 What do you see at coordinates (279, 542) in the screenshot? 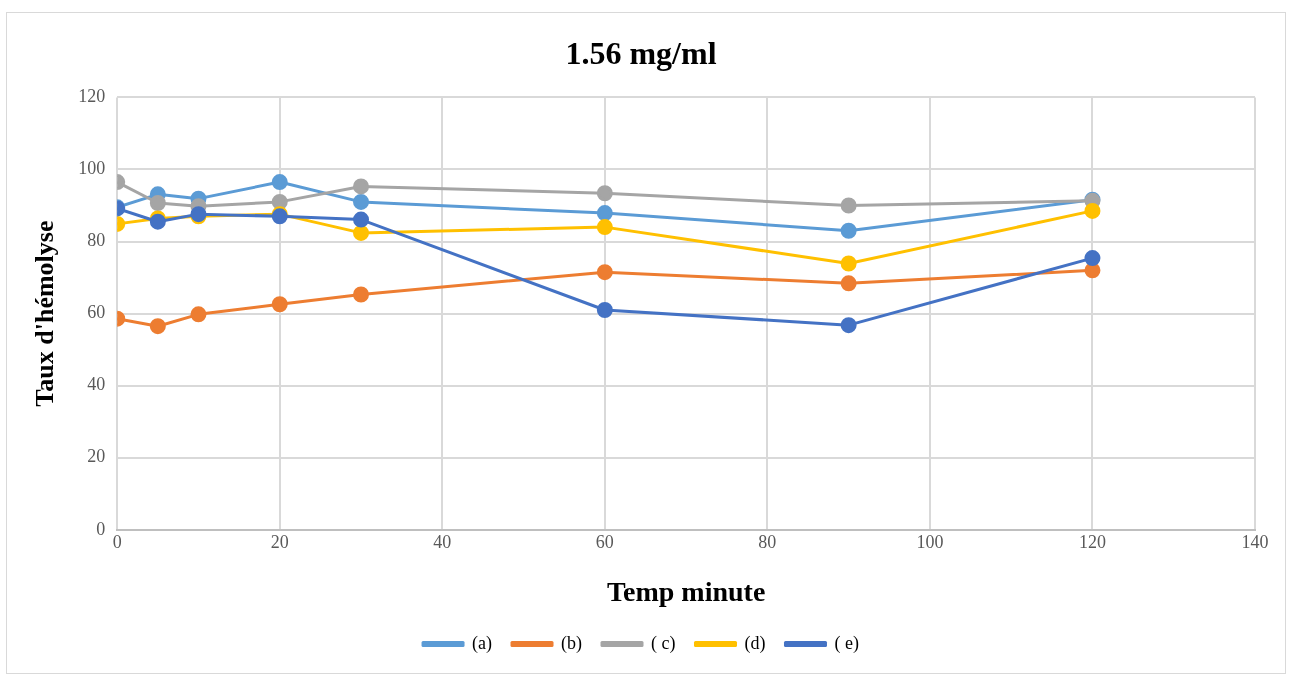
I see `x-tick-label: 20` at bounding box center [279, 542].